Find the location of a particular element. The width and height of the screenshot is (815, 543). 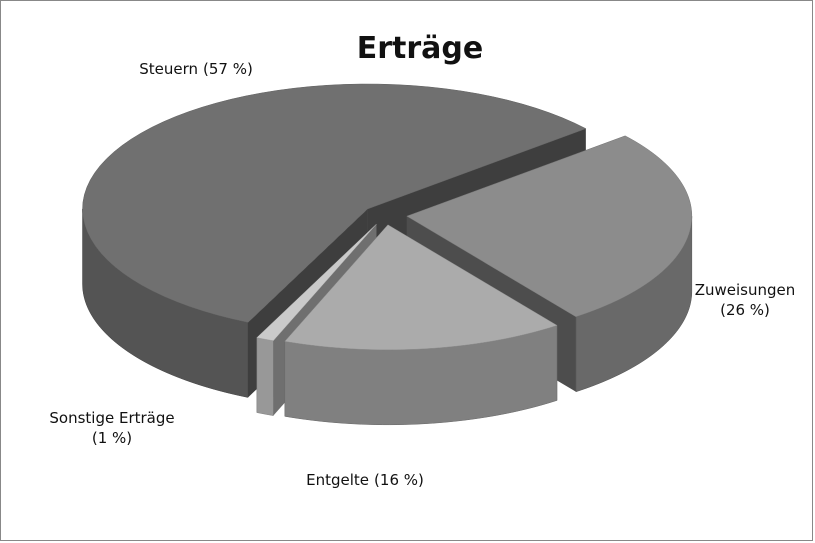

slice is located at coordinates (421, 325).